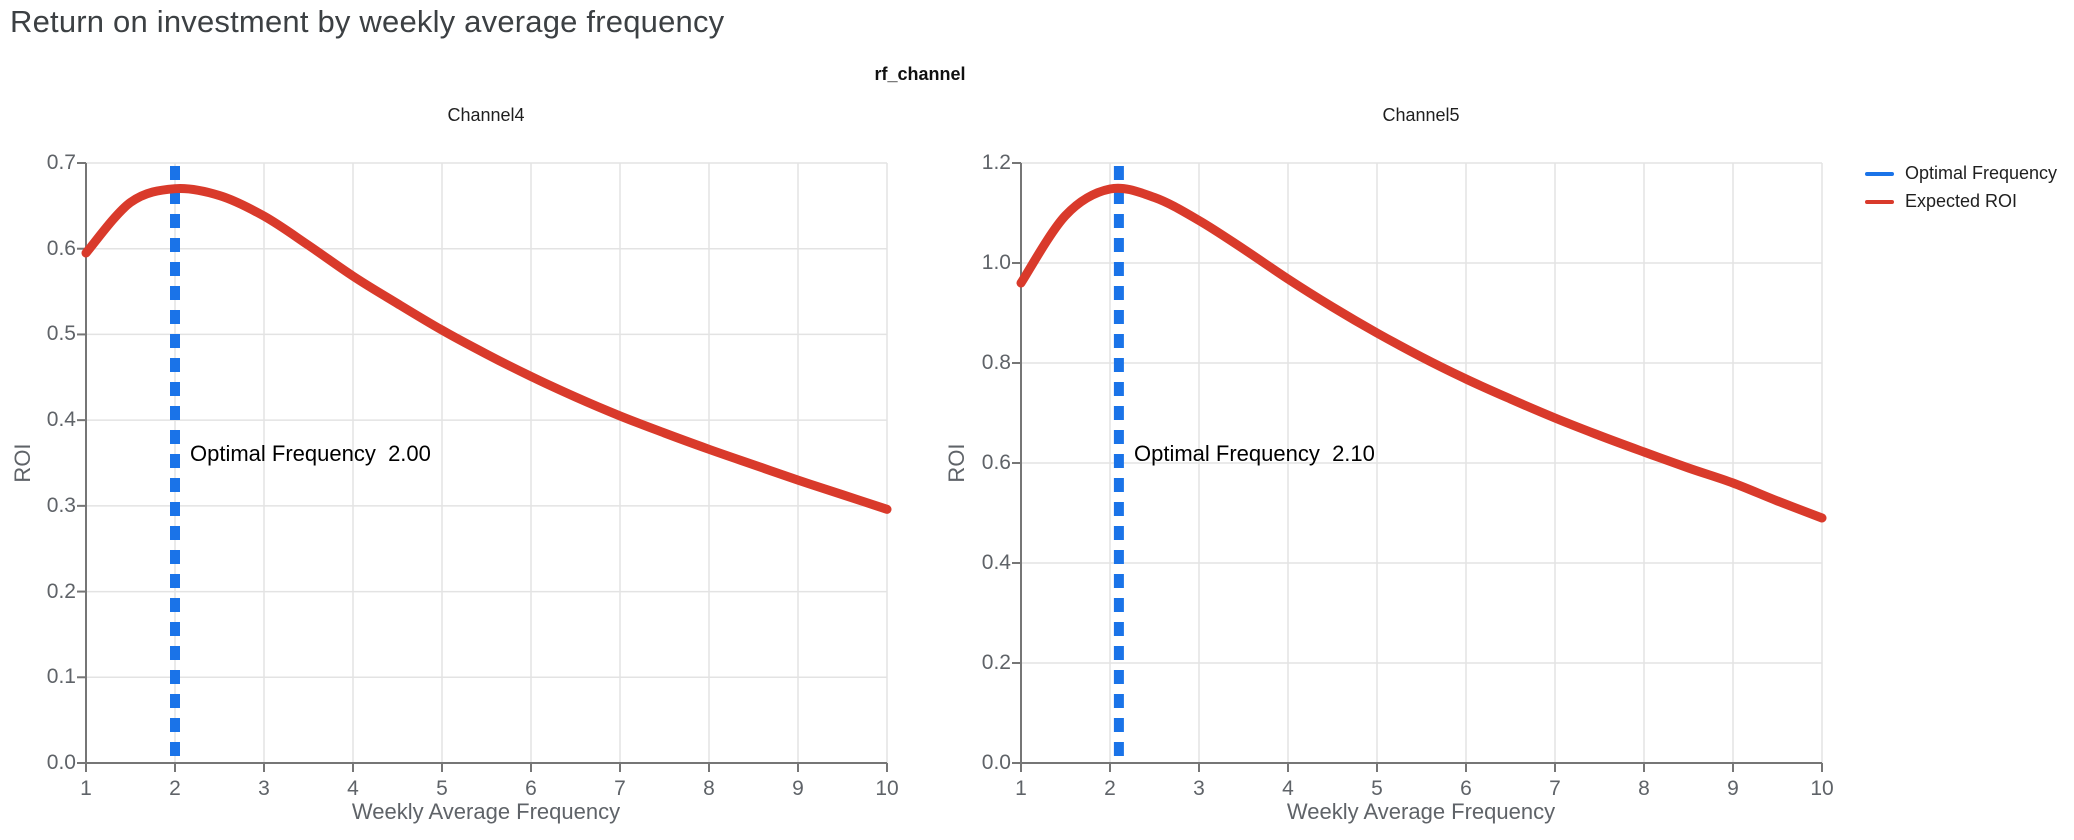  I want to click on y-tick-label: 0.8, so click(996, 362).